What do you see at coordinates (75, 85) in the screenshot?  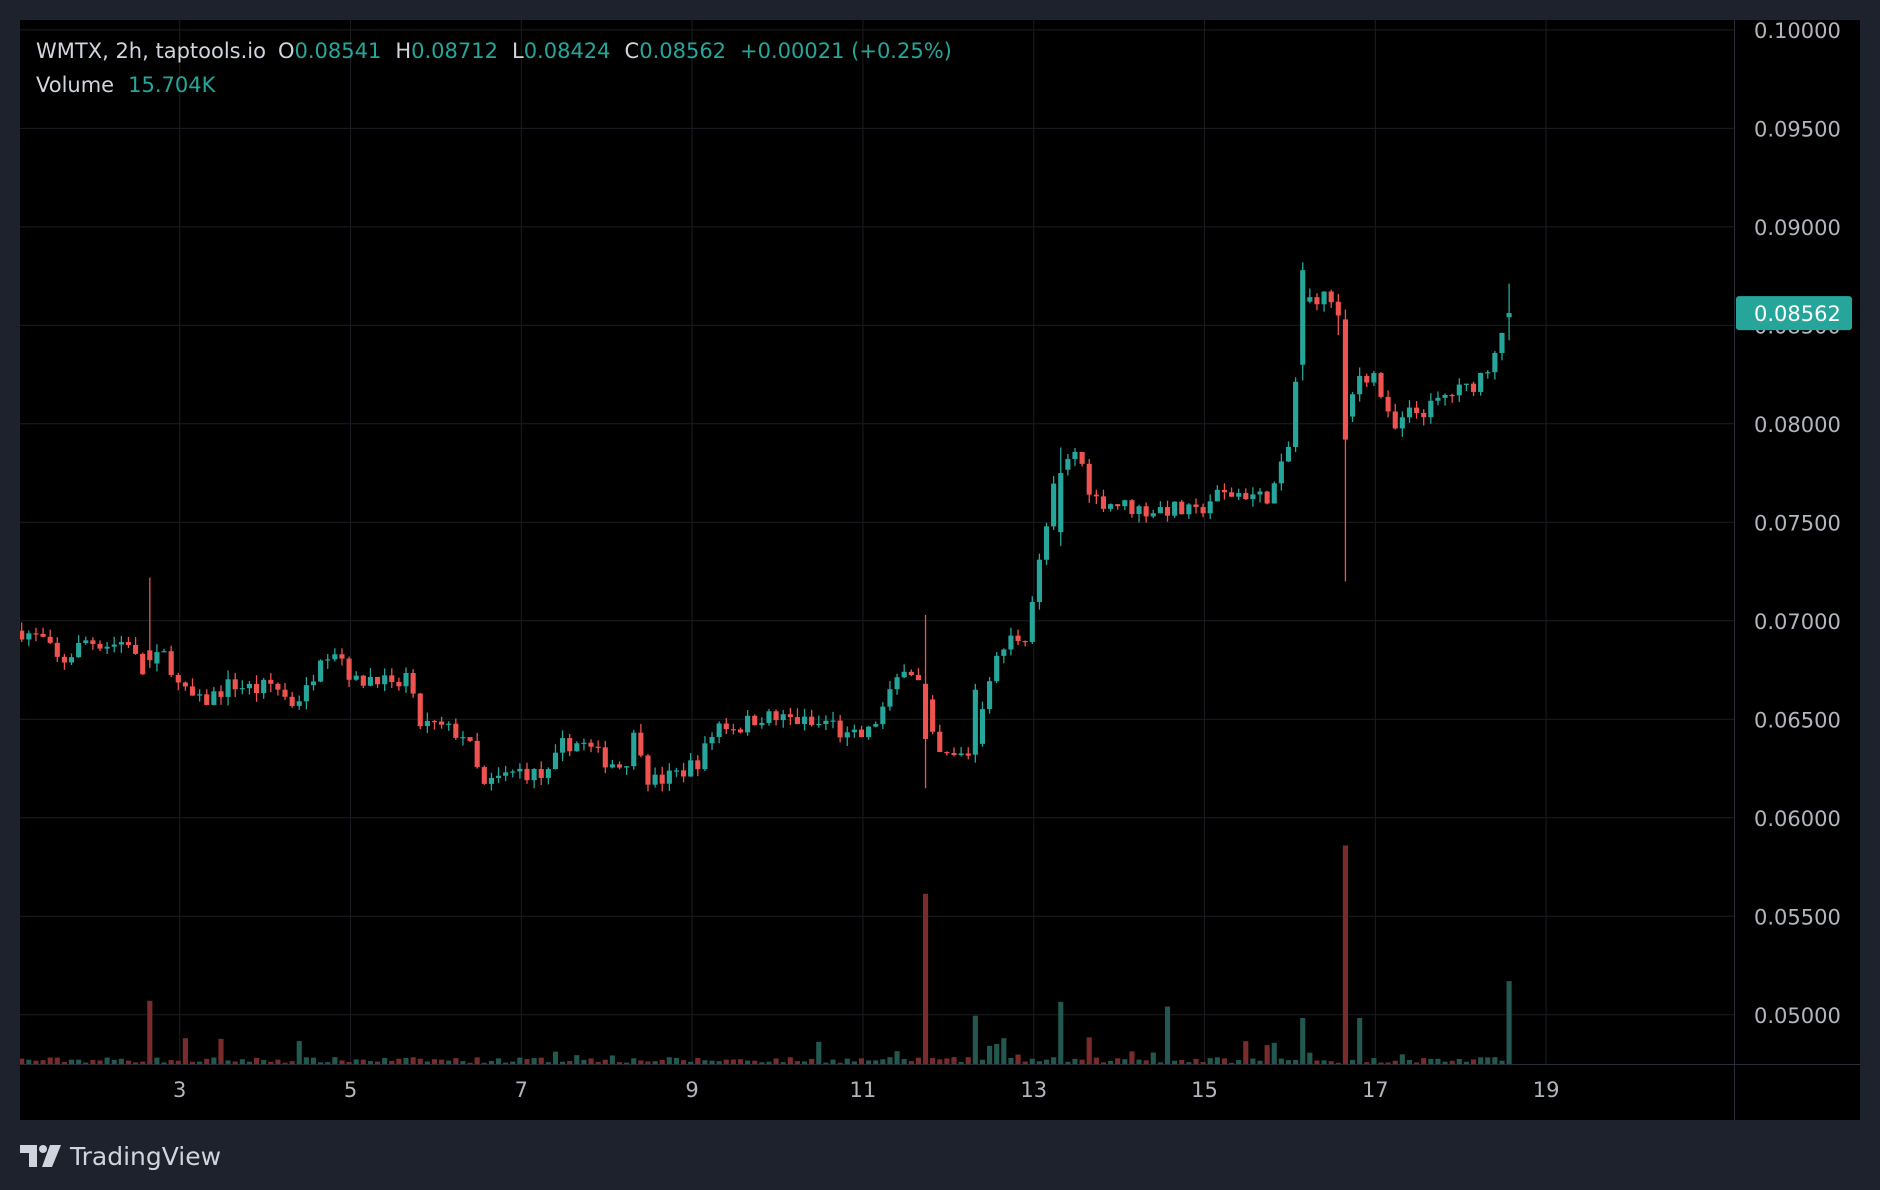 I see `volume-label: Volume` at bounding box center [75, 85].